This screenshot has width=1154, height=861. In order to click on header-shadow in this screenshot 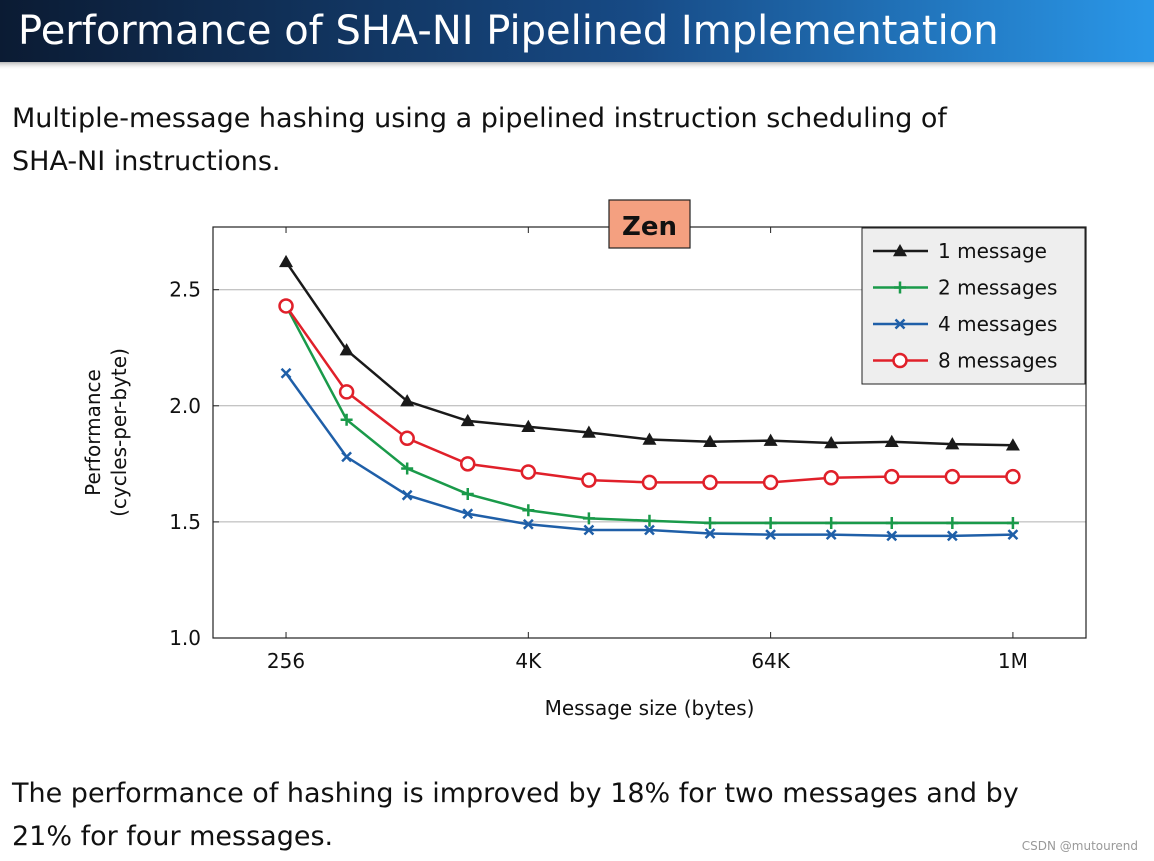, I will do `click(577, 66)`.